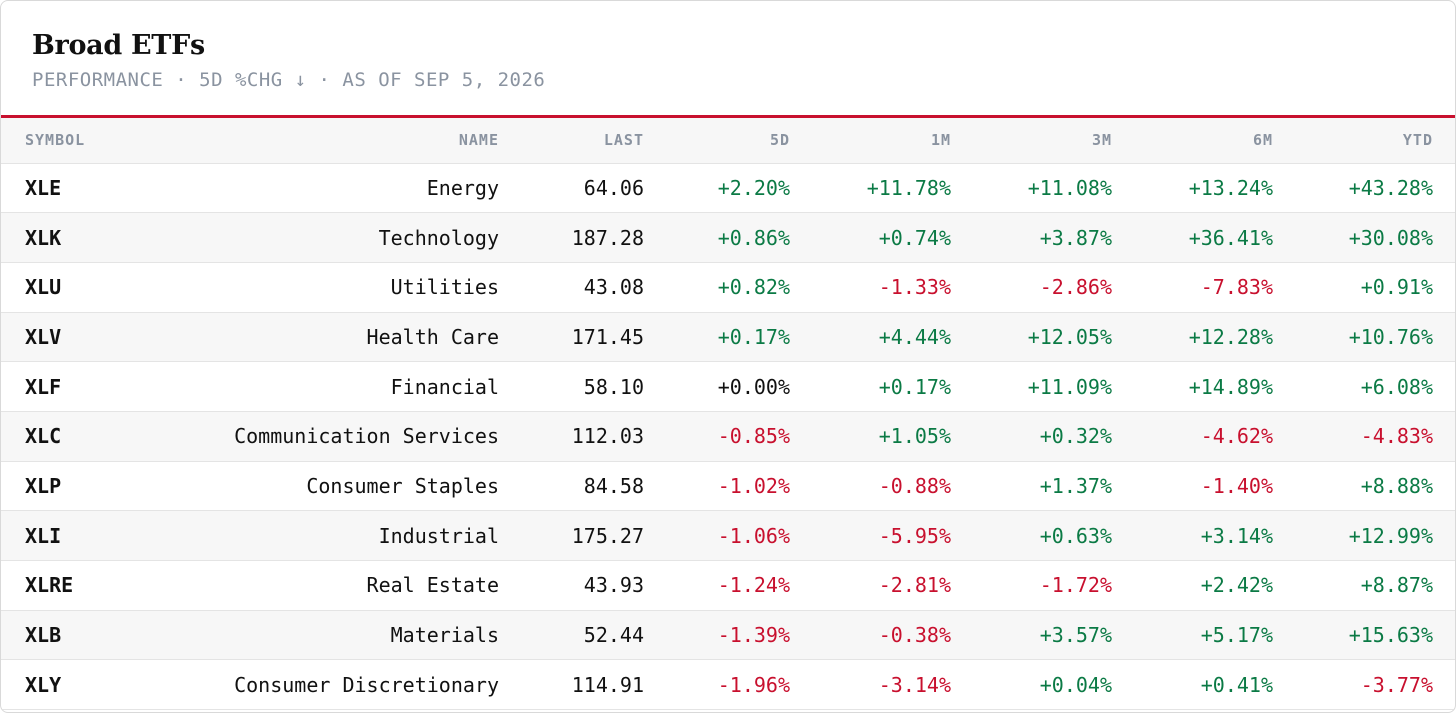 The image size is (1456, 713). What do you see at coordinates (444, 386) in the screenshot?
I see `name-cell: Financial` at bounding box center [444, 386].